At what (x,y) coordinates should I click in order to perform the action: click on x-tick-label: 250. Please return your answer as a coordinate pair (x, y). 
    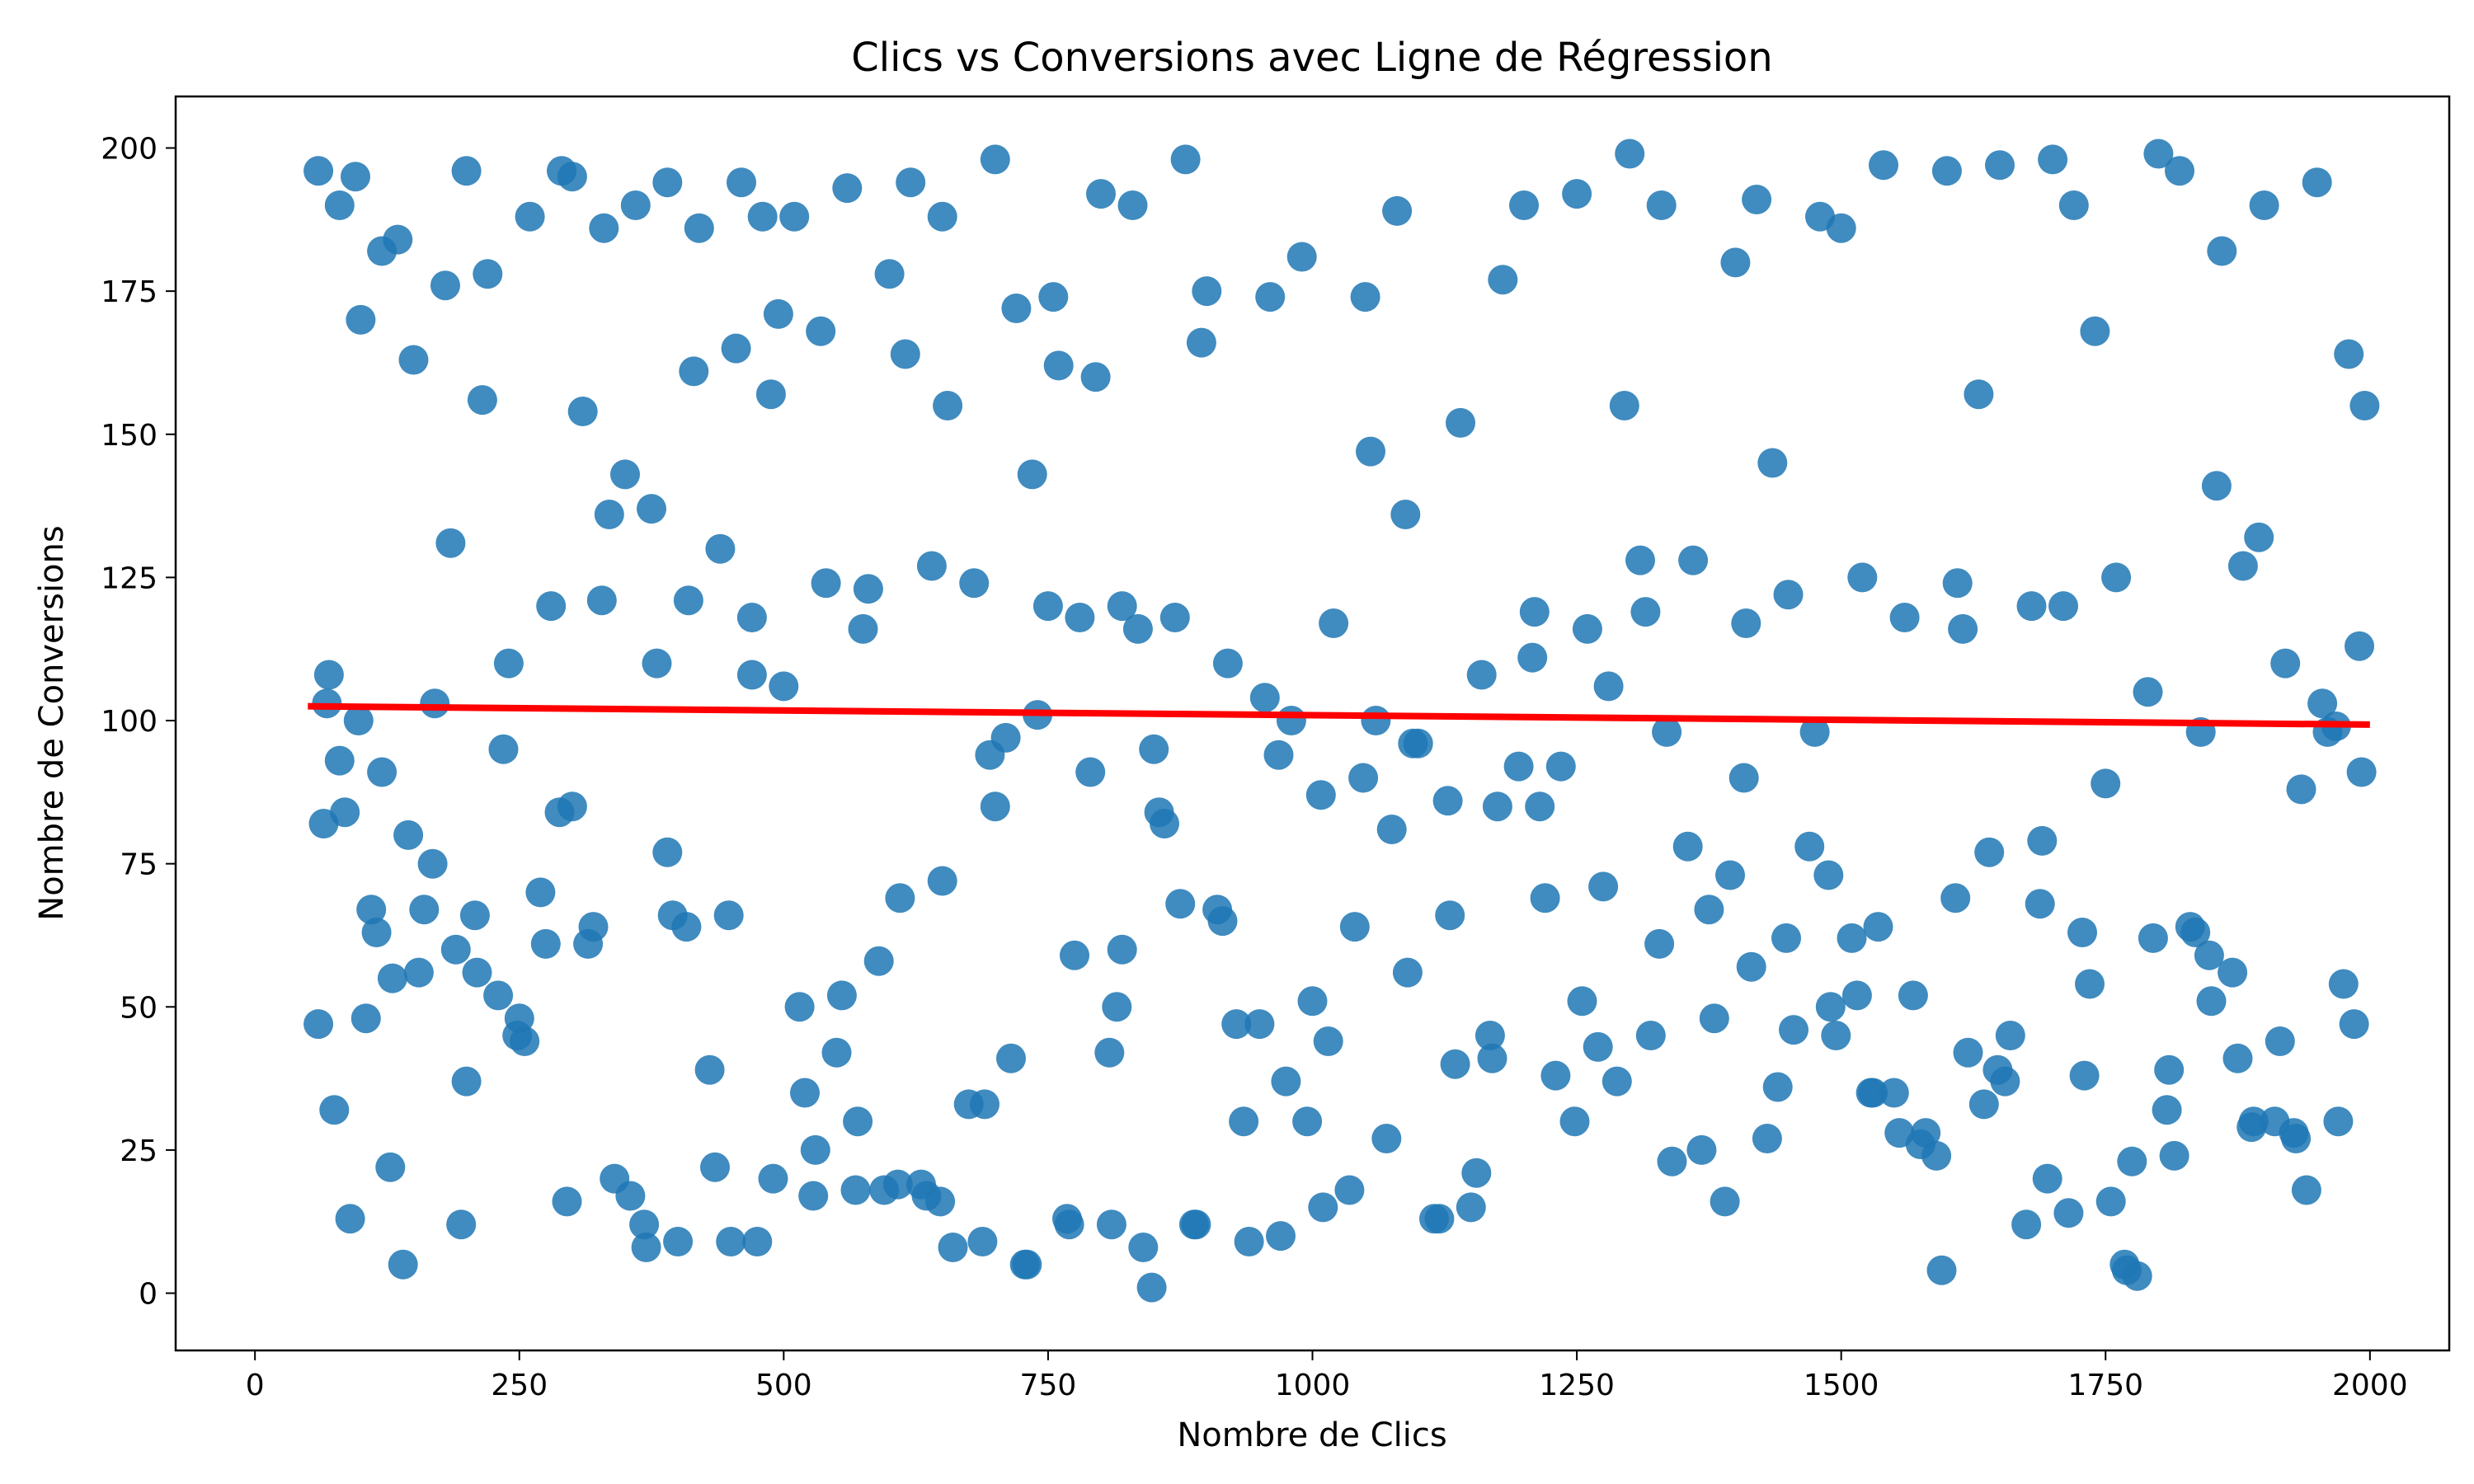
    Looking at the image, I should click on (519, 1385).